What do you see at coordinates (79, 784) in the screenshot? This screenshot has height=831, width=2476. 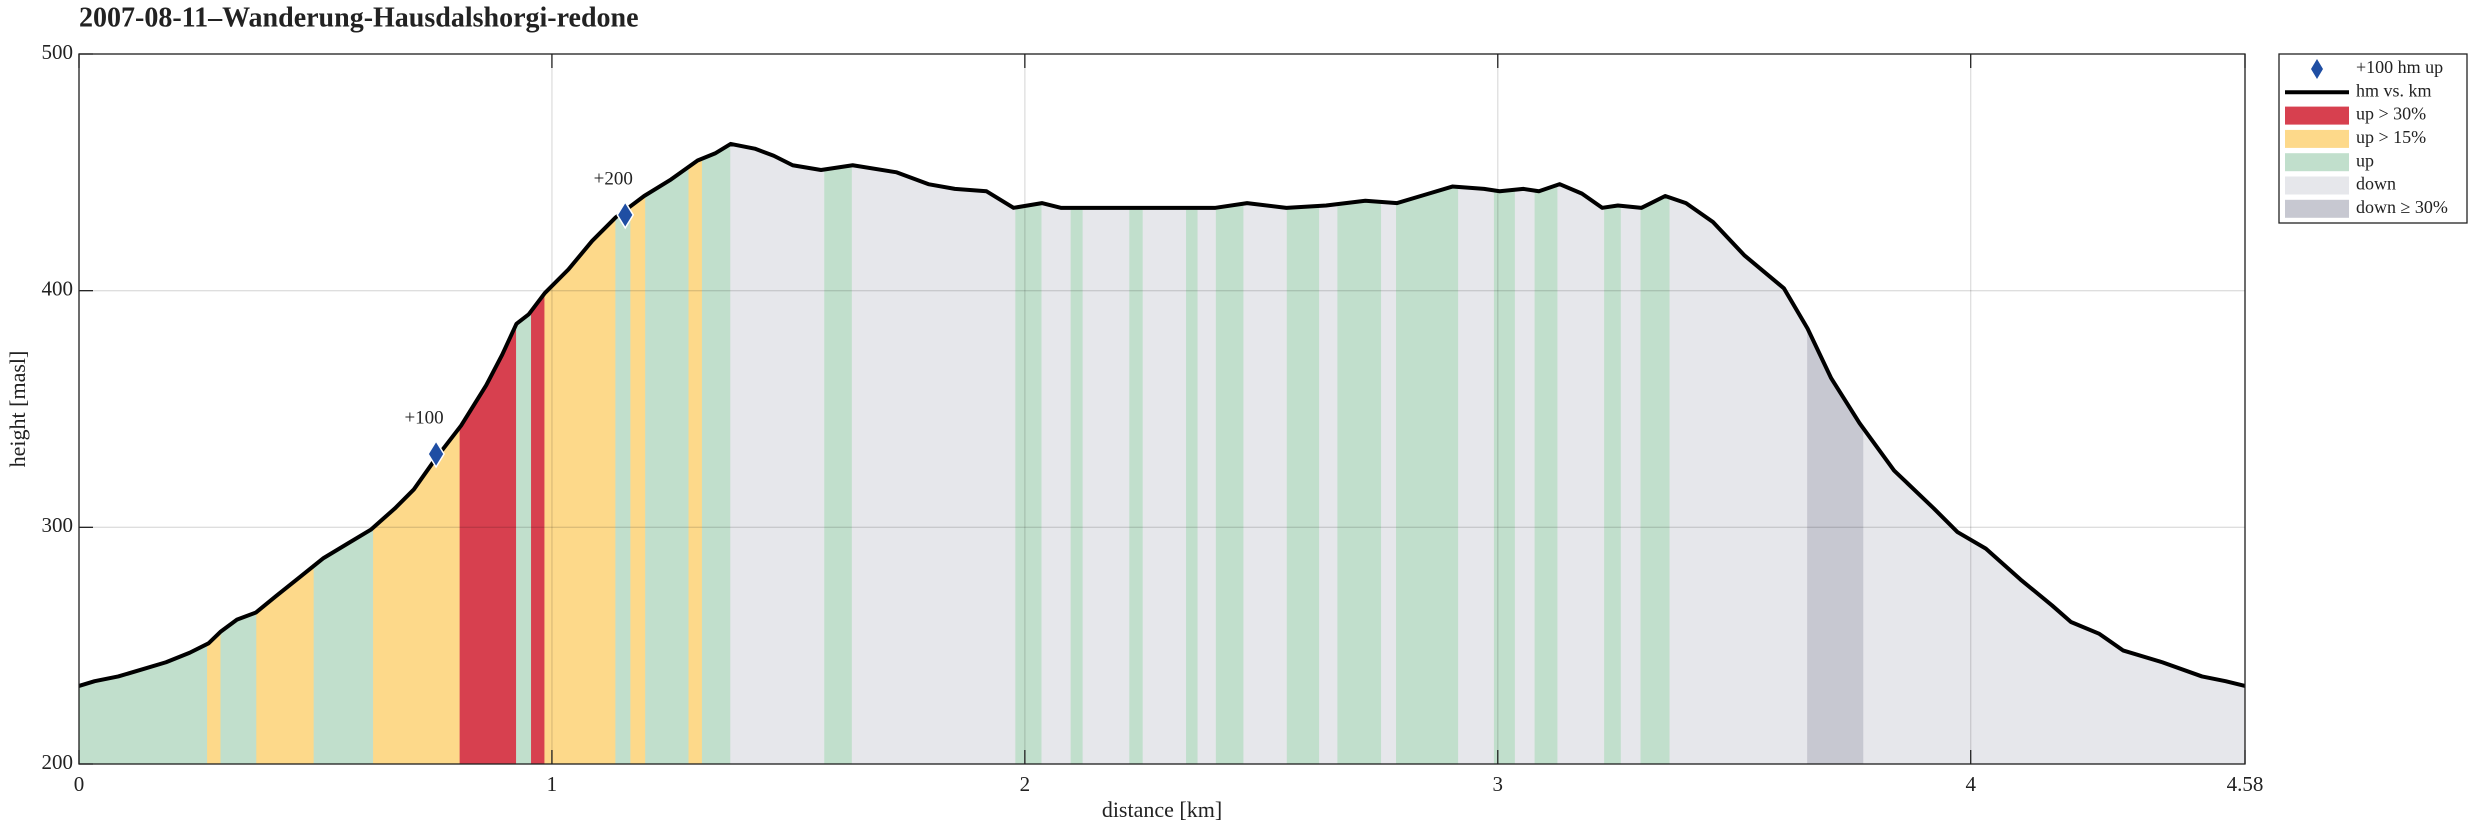 I see `x-tick-label: 0` at bounding box center [79, 784].